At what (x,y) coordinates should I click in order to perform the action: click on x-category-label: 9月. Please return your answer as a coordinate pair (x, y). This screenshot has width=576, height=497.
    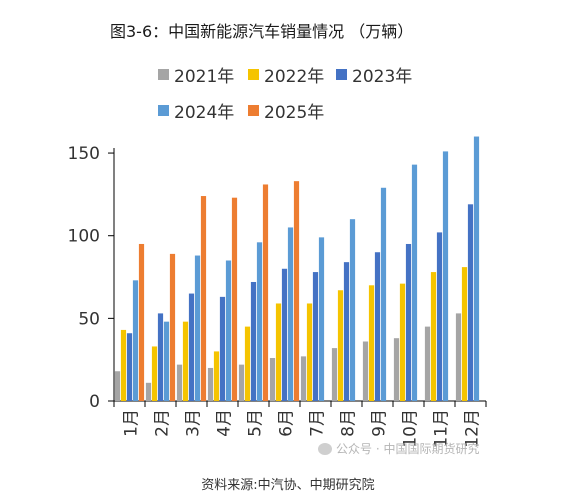
    Looking at the image, I should click on (380, 423).